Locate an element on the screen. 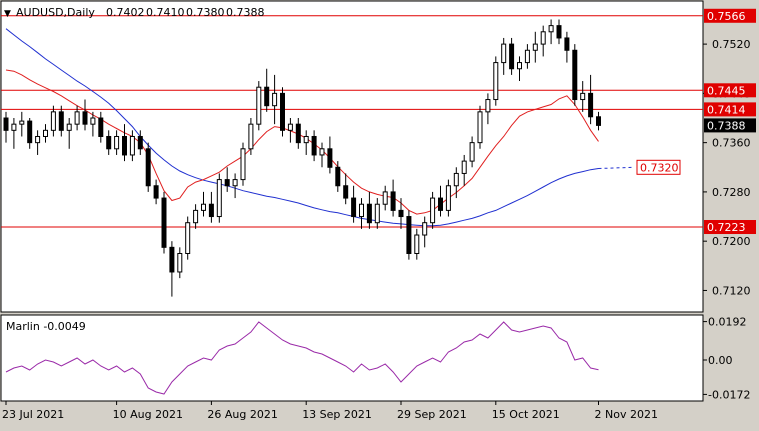  level-price-label: 0.7445 is located at coordinates (726, 90).